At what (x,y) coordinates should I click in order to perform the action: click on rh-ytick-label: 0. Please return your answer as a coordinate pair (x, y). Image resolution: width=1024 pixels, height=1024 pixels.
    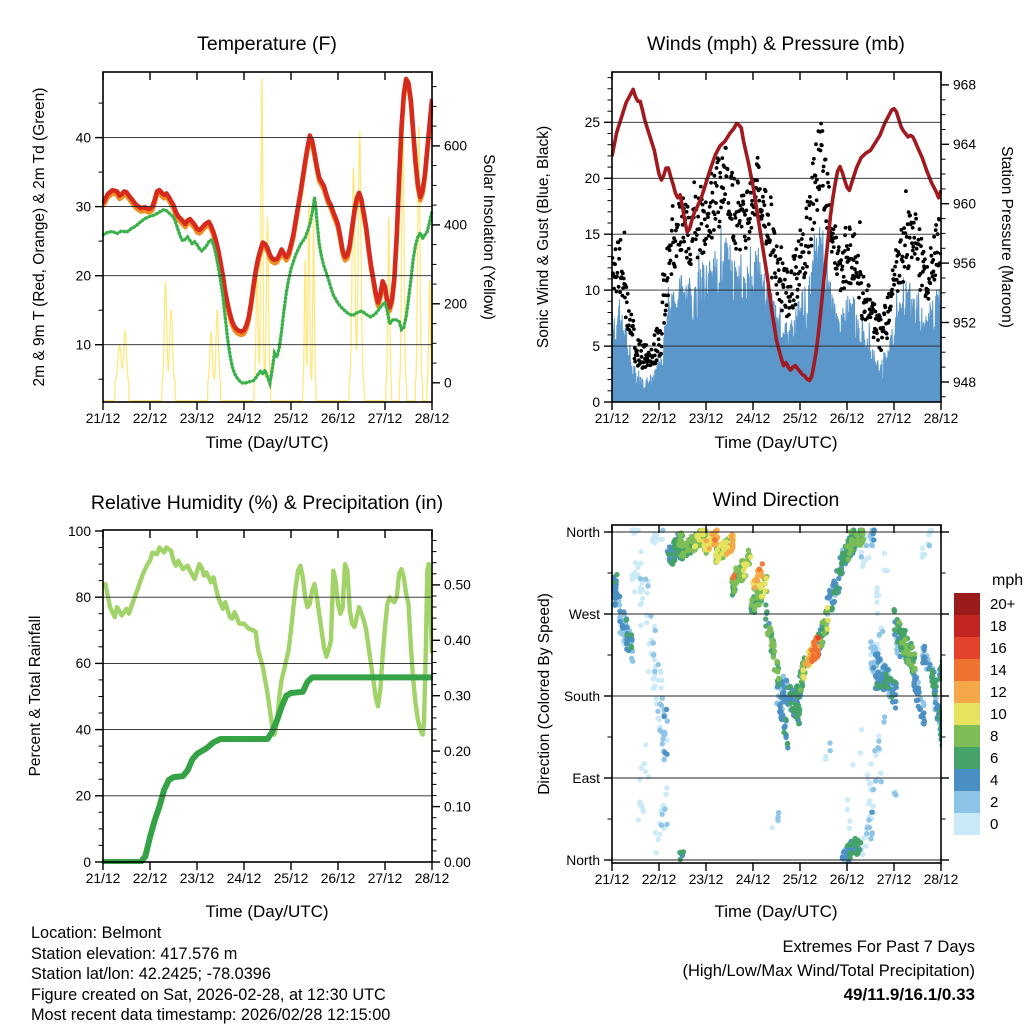
    Looking at the image, I should click on (87, 862).